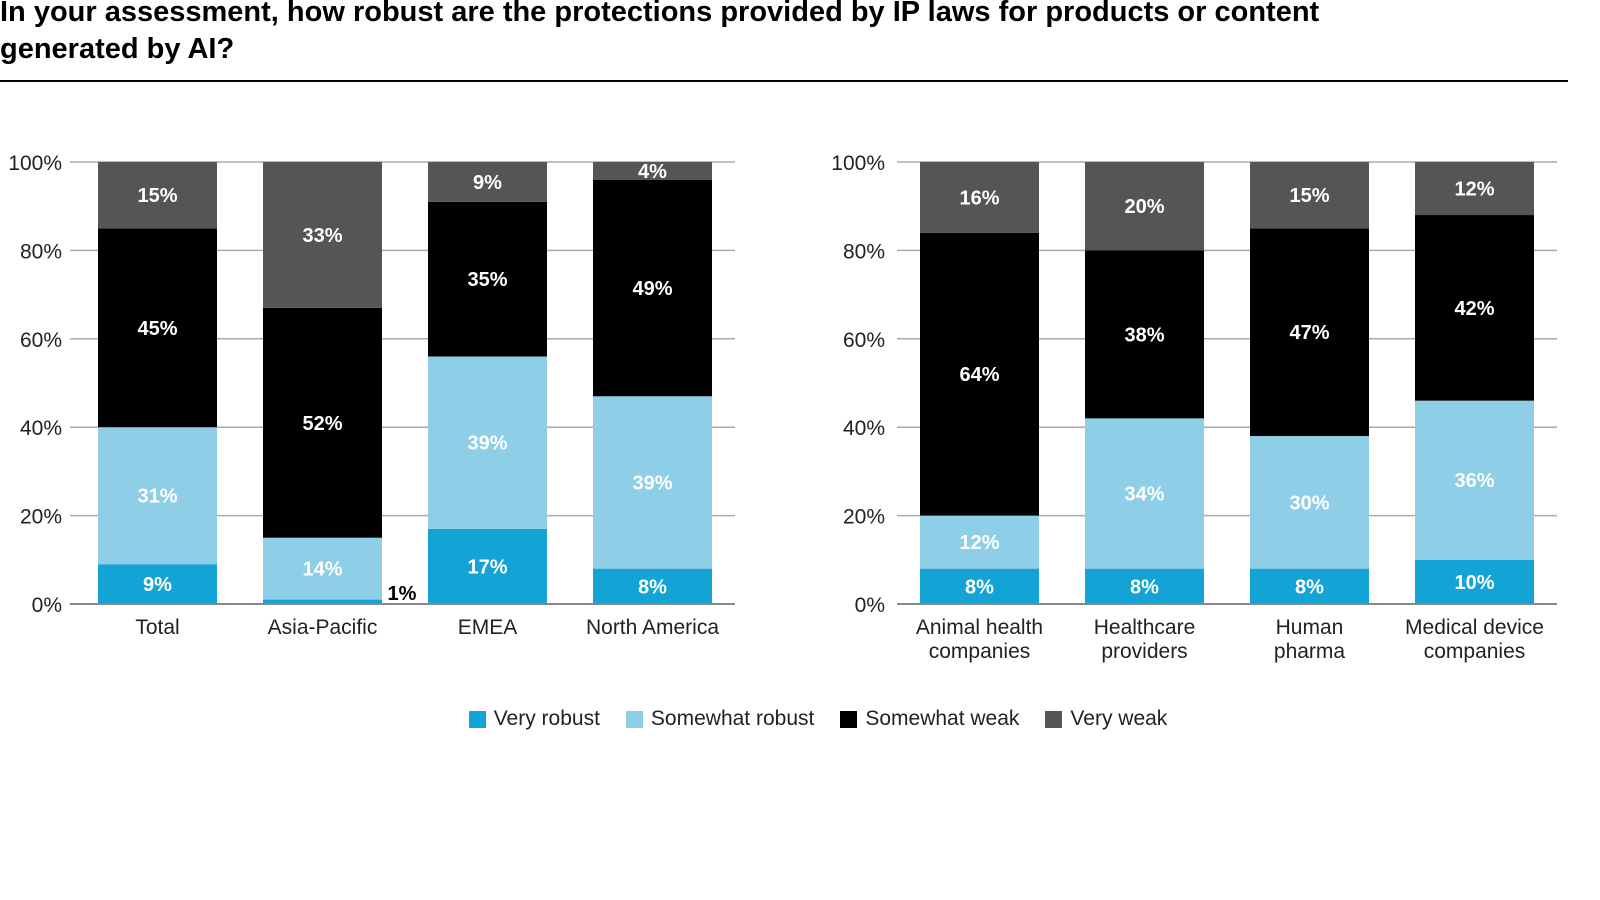 The height and width of the screenshot is (900, 1600). What do you see at coordinates (979, 627) in the screenshot?
I see `x-category-label: Animal health` at bounding box center [979, 627].